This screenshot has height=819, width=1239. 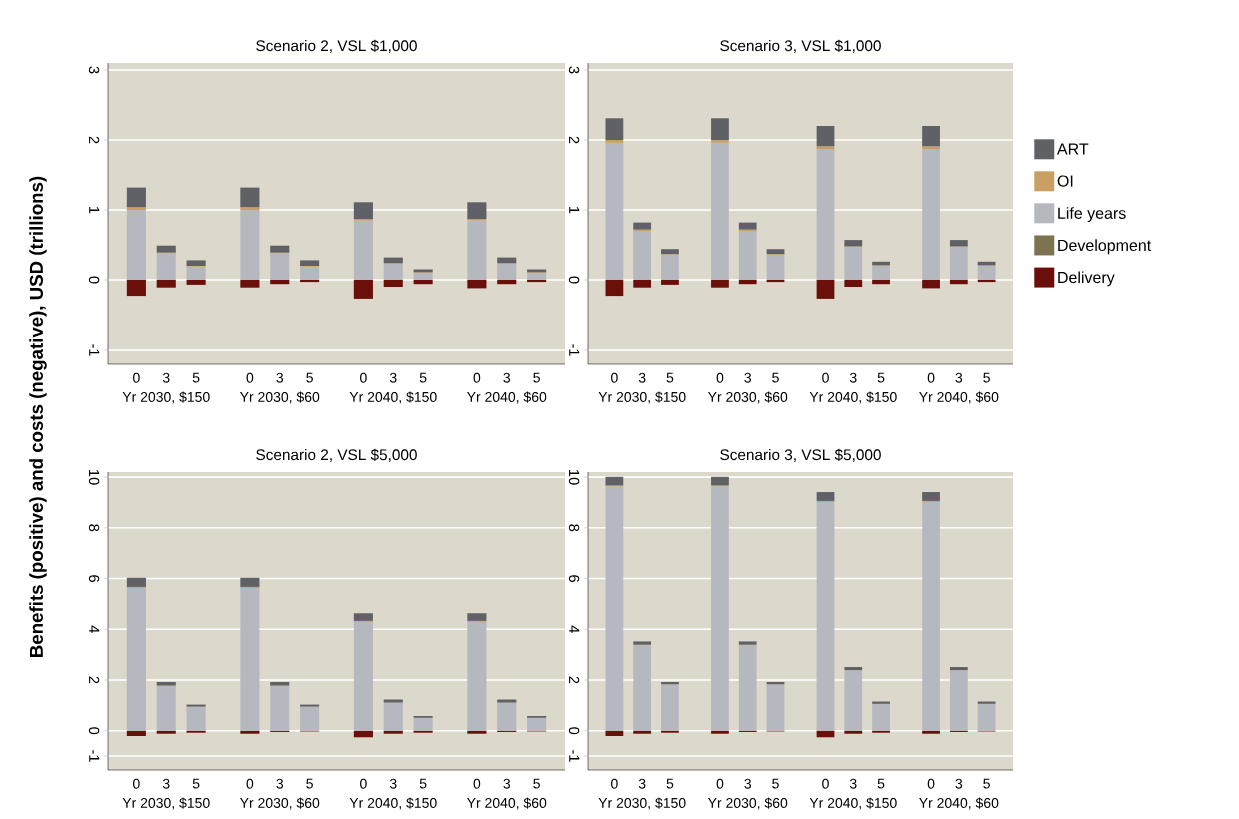 What do you see at coordinates (800, 46) in the screenshot?
I see `chart-title: Scenario 3, VSL $1,000` at bounding box center [800, 46].